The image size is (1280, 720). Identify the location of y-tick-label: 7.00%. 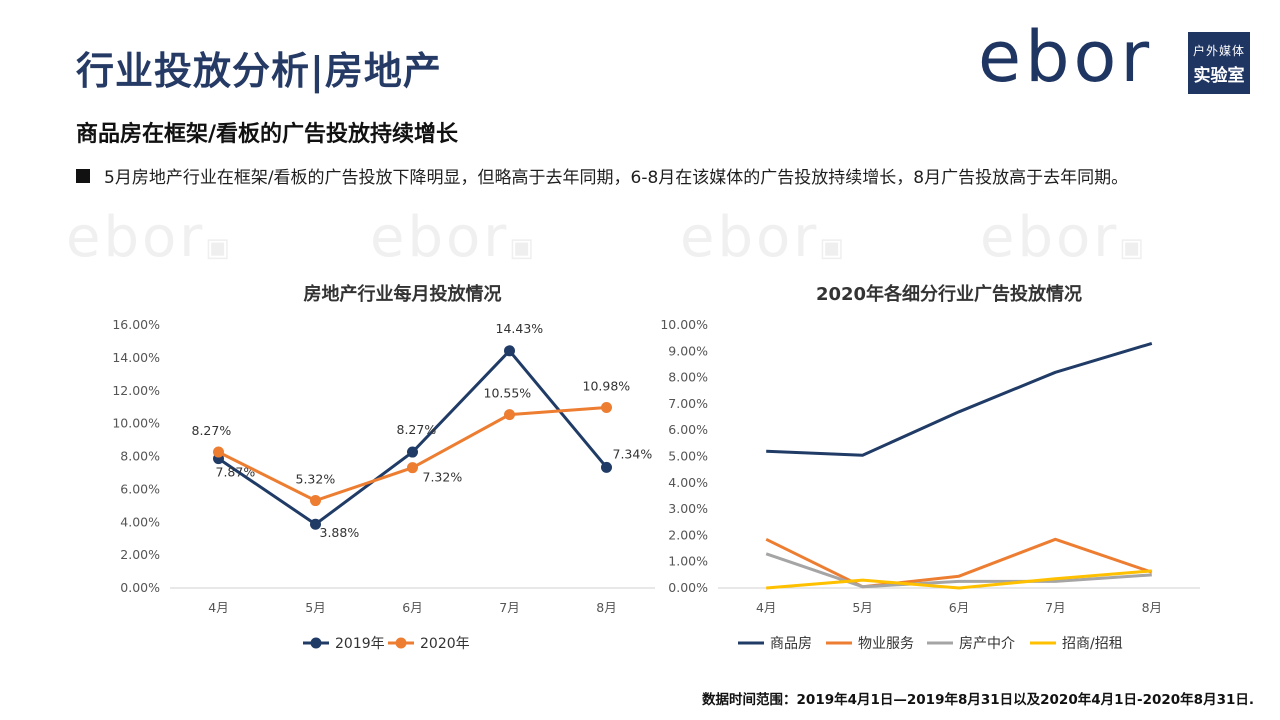
(688, 403).